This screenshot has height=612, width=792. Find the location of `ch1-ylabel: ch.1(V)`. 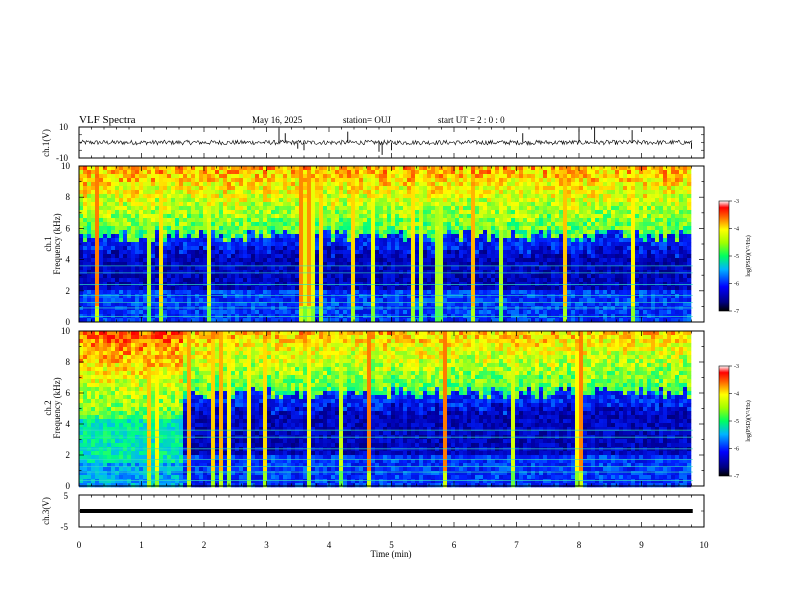

ch1-ylabel: ch.1(V) is located at coordinates (46, 143).